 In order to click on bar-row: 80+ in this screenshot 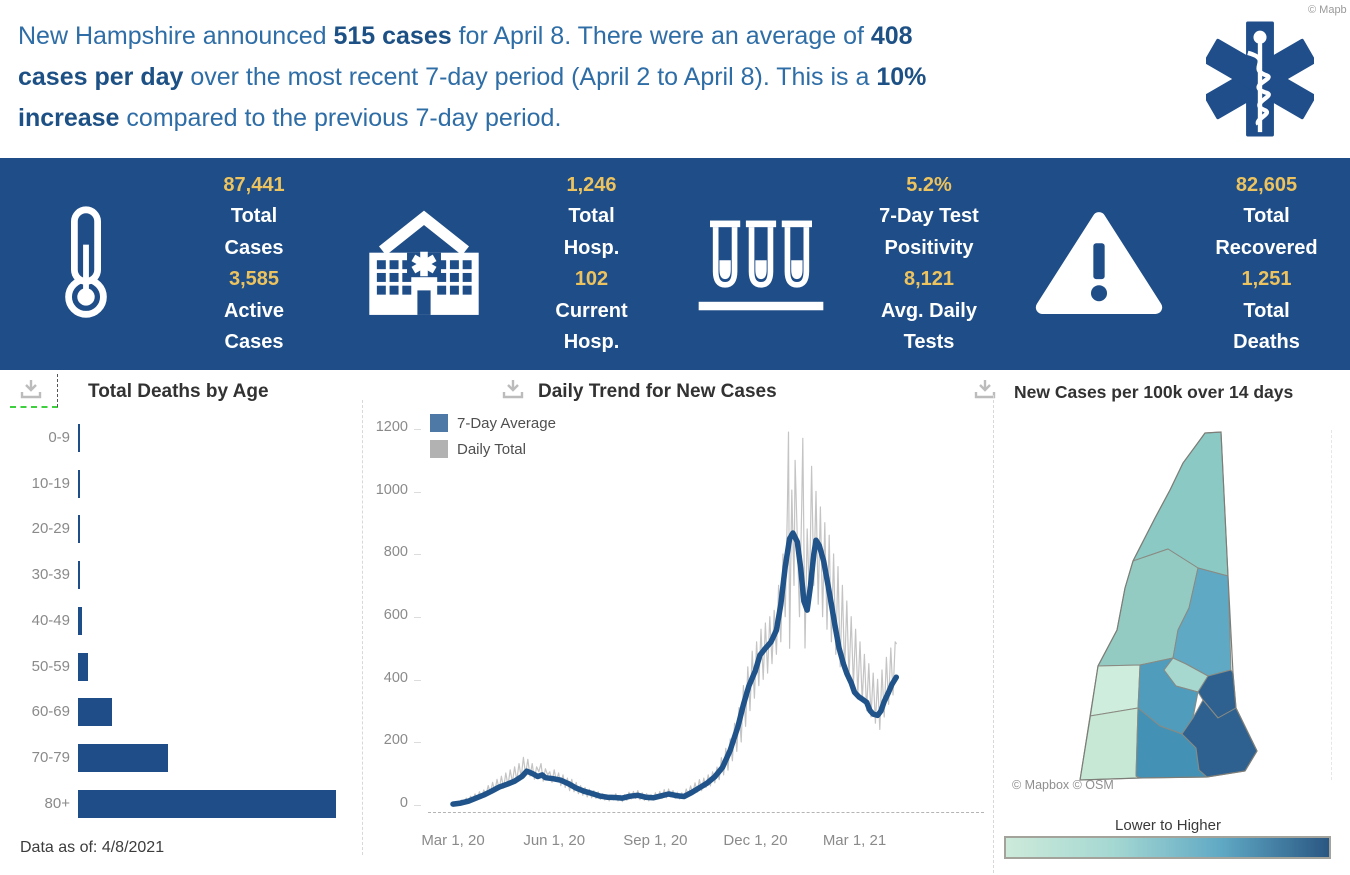, I will do `click(180, 803)`.